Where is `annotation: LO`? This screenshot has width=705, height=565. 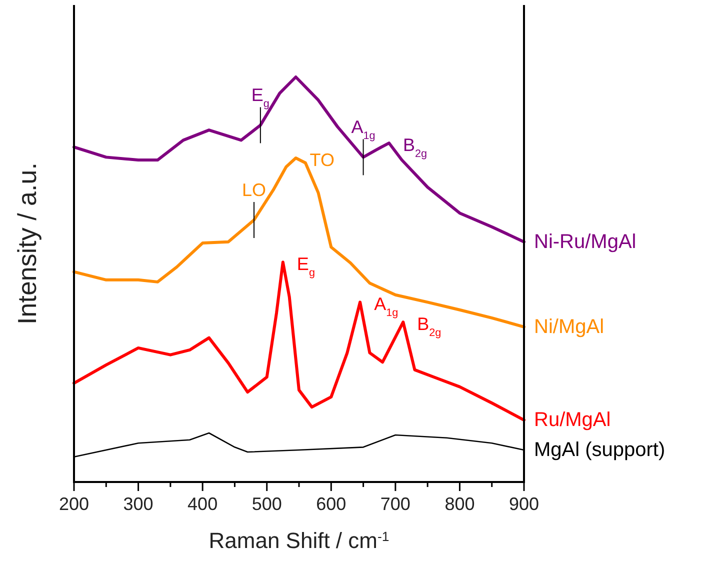 annotation: LO is located at coordinates (254, 190).